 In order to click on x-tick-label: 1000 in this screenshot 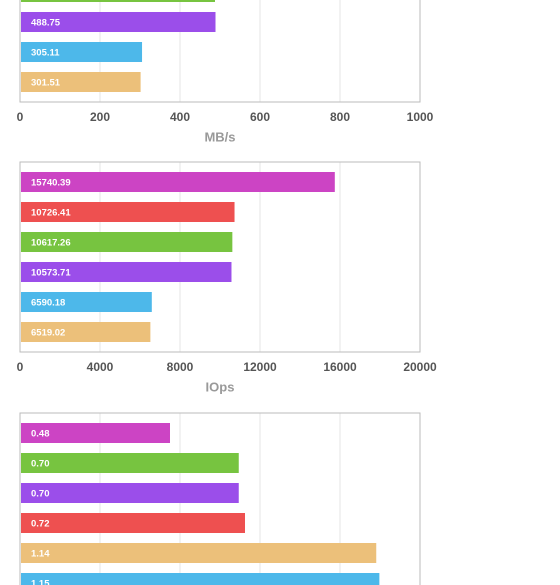, I will do `click(420, 117)`.